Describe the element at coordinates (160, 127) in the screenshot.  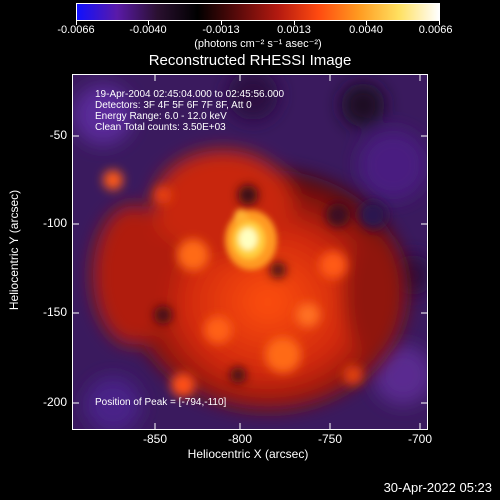
I see `clean-counts-text: Clean Total counts: 3.50E+03` at that location.